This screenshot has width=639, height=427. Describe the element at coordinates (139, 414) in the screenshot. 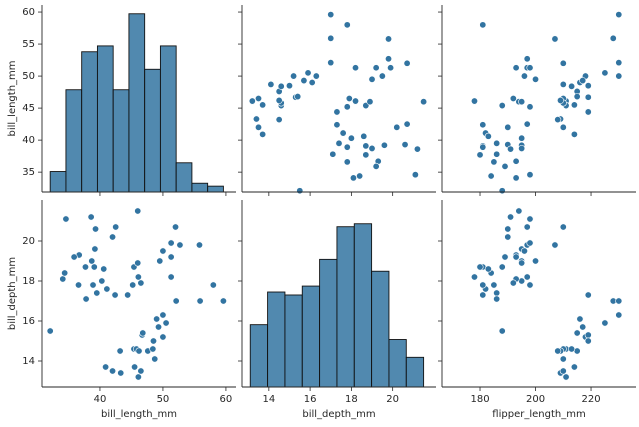

I see `x-axis-label: bill_length_mm` at that location.